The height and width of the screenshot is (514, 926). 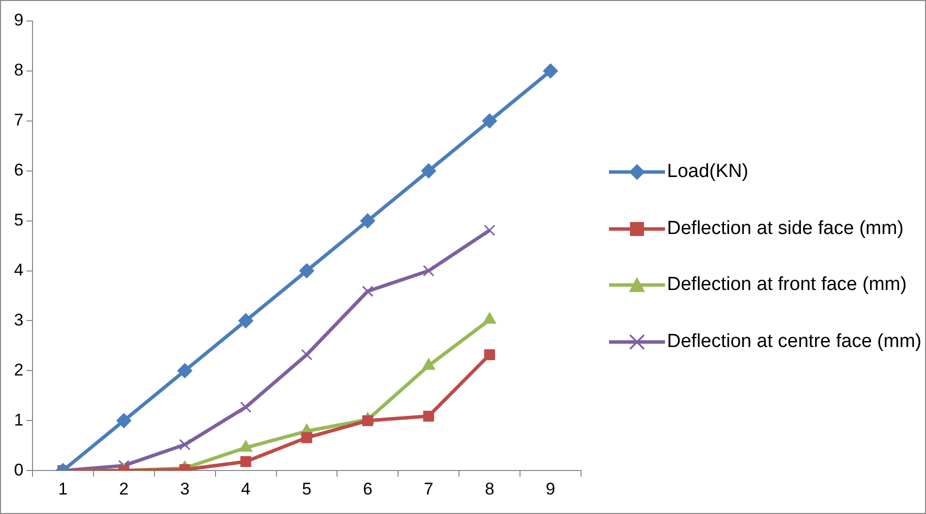 I want to click on y-tick-label: 4, so click(x=19, y=270).